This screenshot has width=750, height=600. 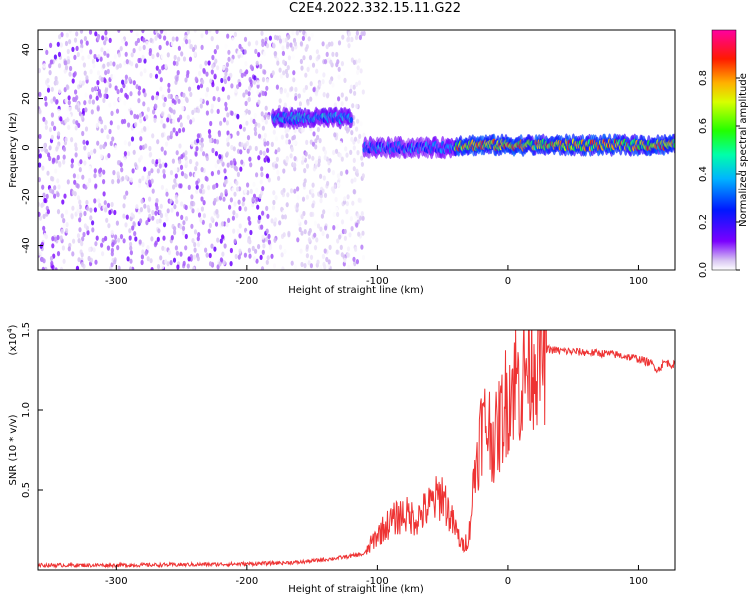 What do you see at coordinates (508, 281) in the screenshot?
I see `x-tick-label: 0` at bounding box center [508, 281].